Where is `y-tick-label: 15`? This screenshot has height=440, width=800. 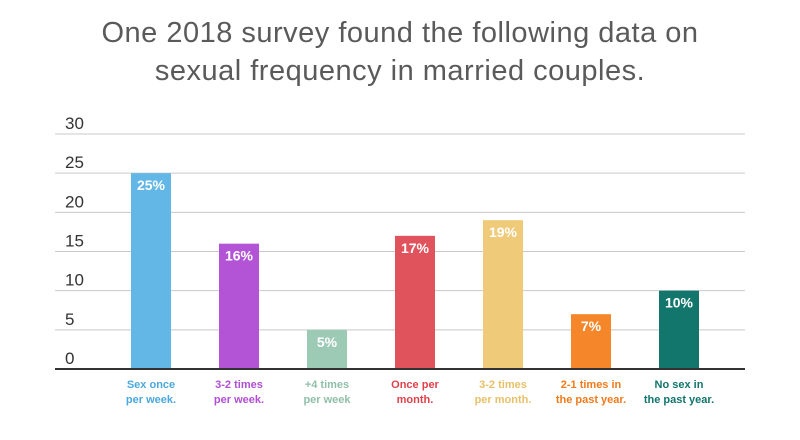 y-tick-label: 15 is located at coordinates (74, 241).